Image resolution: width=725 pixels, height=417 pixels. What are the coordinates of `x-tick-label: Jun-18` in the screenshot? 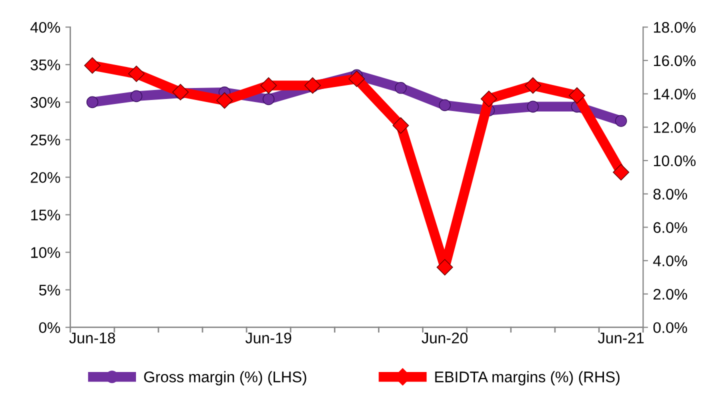 It's located at (92, 338).